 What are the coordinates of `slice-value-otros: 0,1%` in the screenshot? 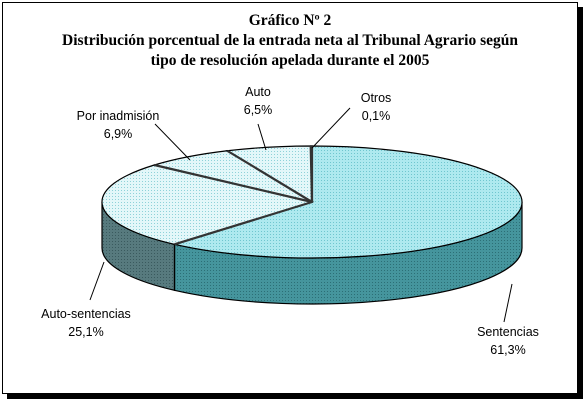 It's located at (376, 116).